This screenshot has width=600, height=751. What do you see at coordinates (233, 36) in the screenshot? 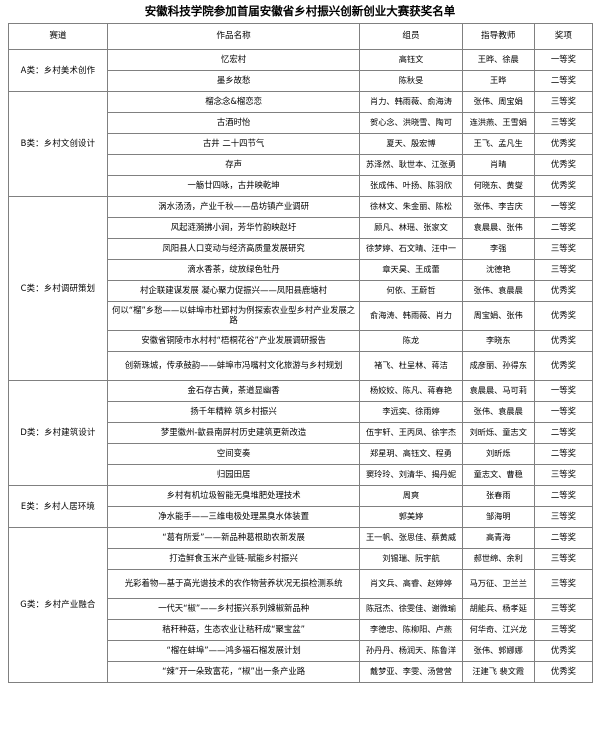
I see `column-header-work: 作品名称` at bounding box center [233, 36].